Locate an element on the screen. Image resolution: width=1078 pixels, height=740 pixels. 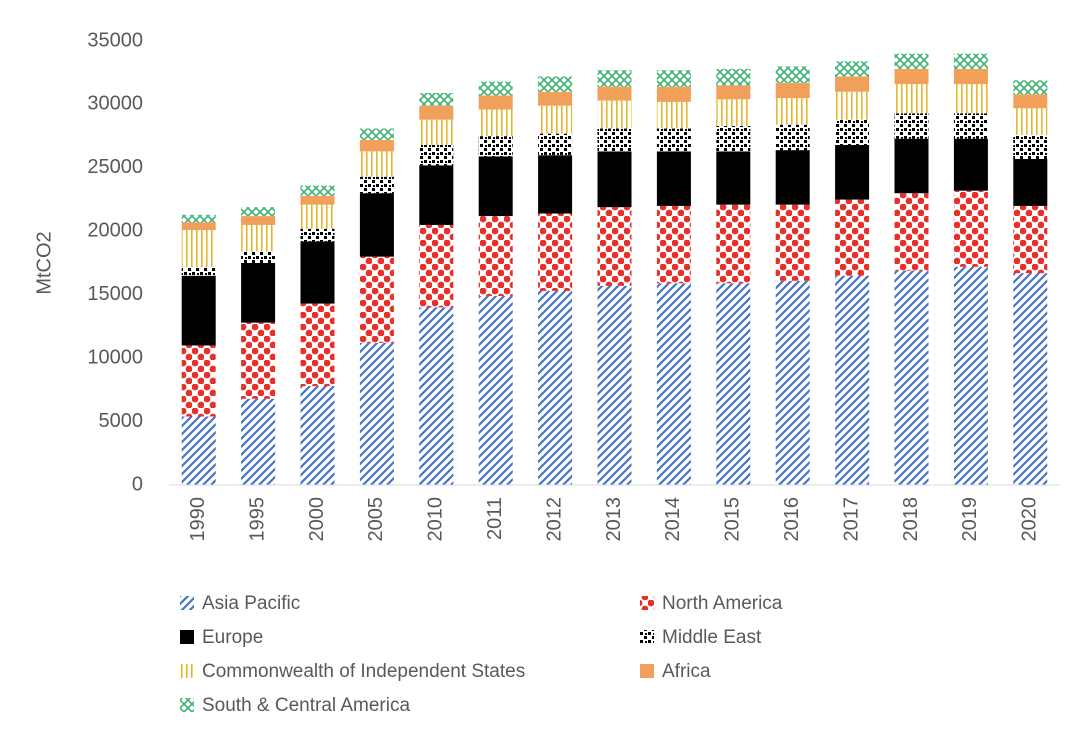
x-tick-label: 2011 is located at coordinates (495, 518).